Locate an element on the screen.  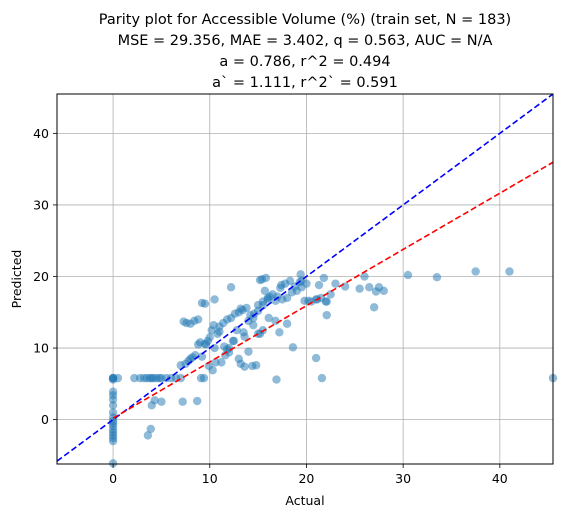
chart-title-line-4: a` = 1.111, r^2` = 0.591 is located at coordinates (305, 83).